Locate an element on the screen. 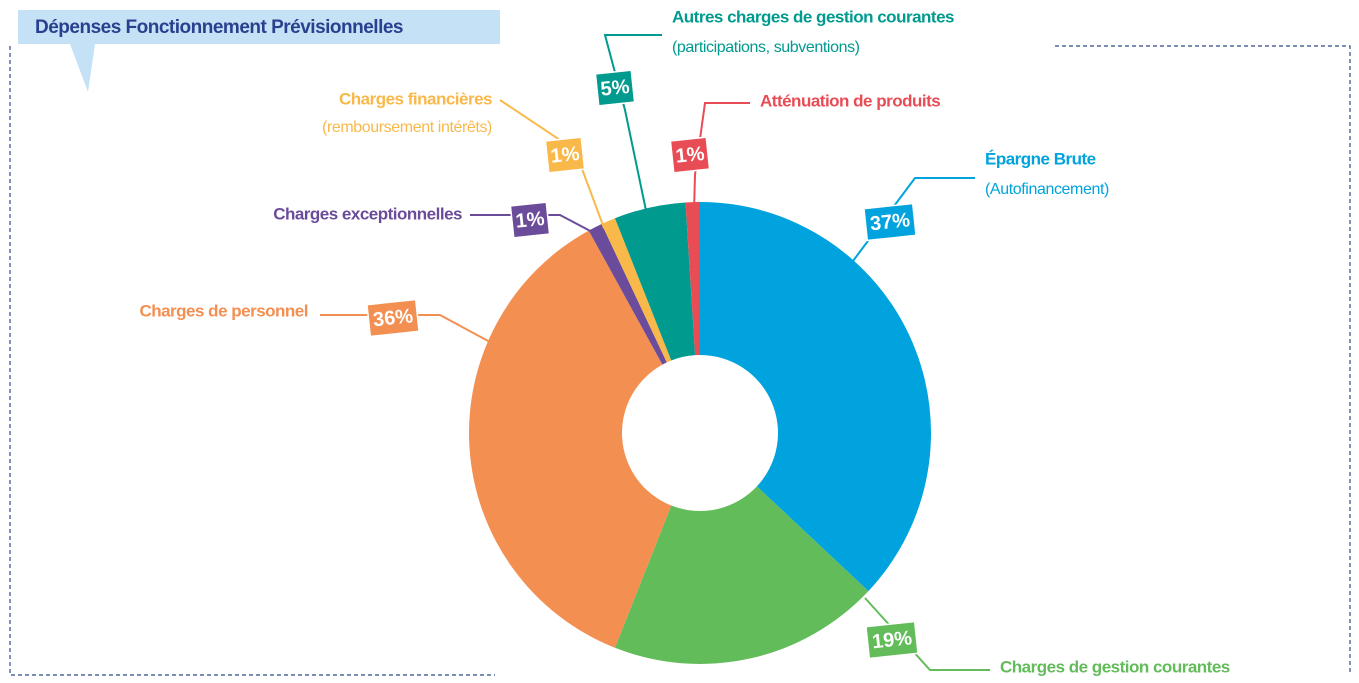  value-label: 5% is located at coordinates (615, 88).